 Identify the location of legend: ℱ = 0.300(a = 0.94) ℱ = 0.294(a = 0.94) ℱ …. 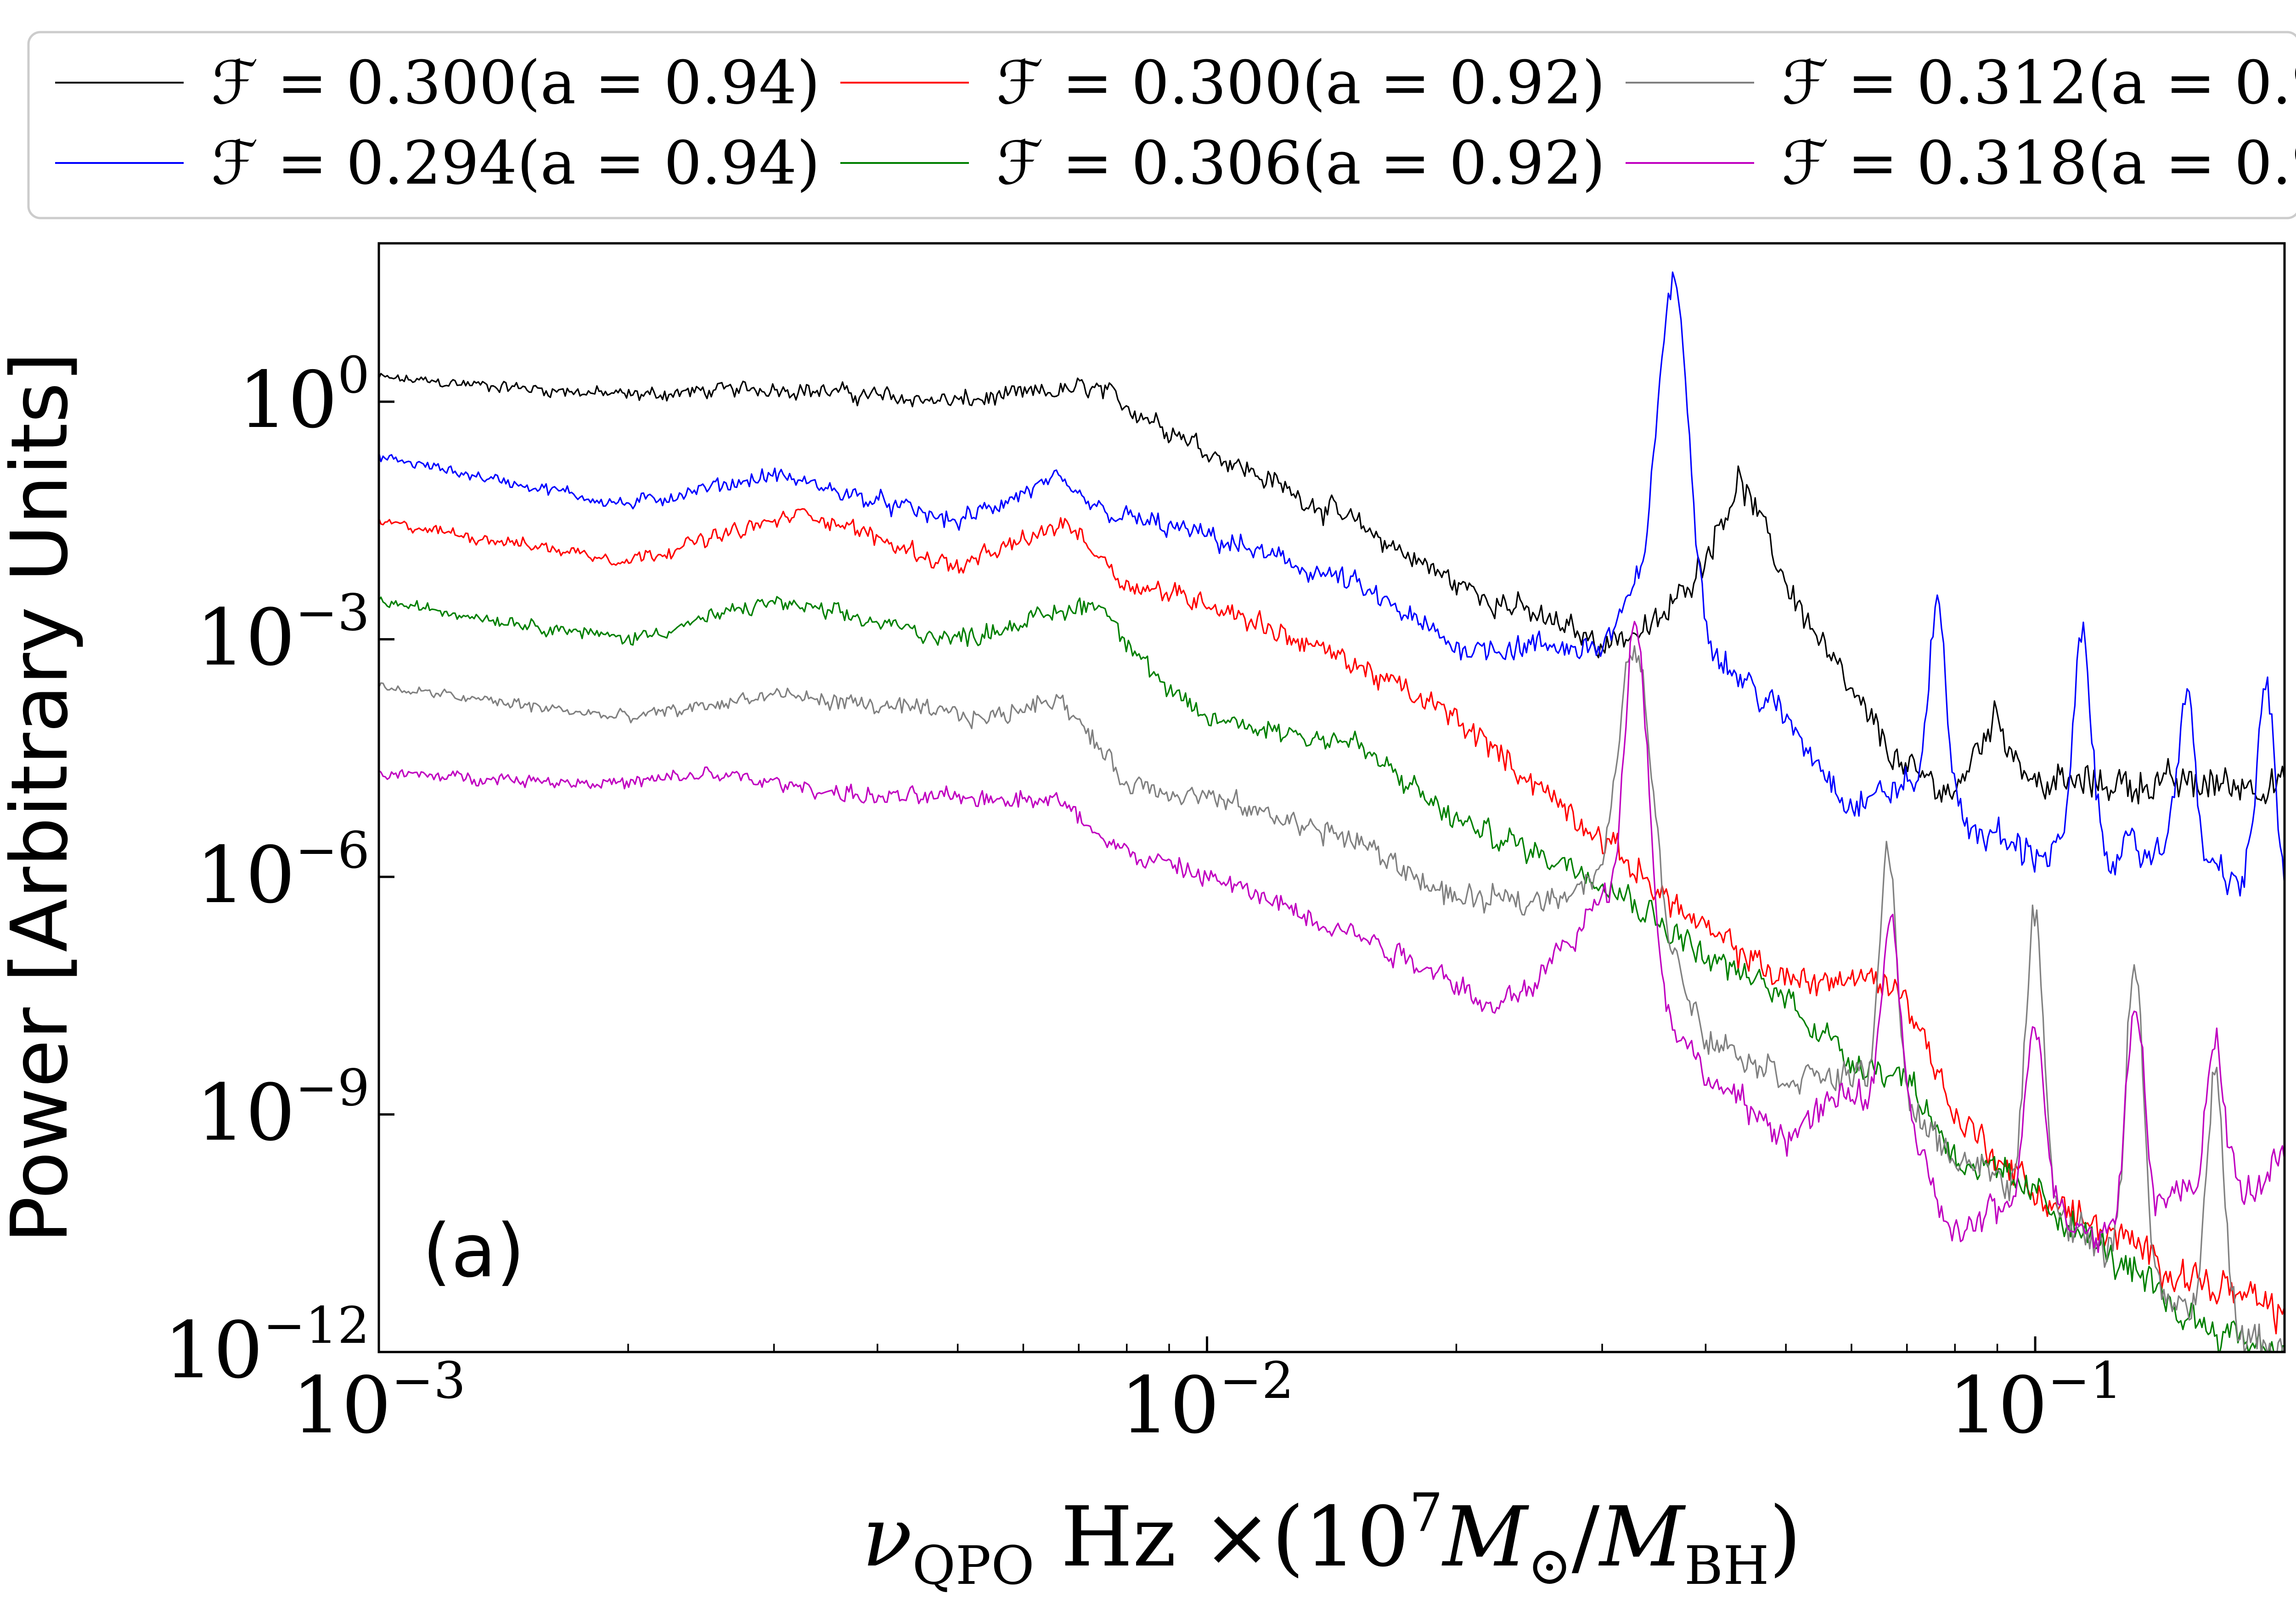
(1161, 125).